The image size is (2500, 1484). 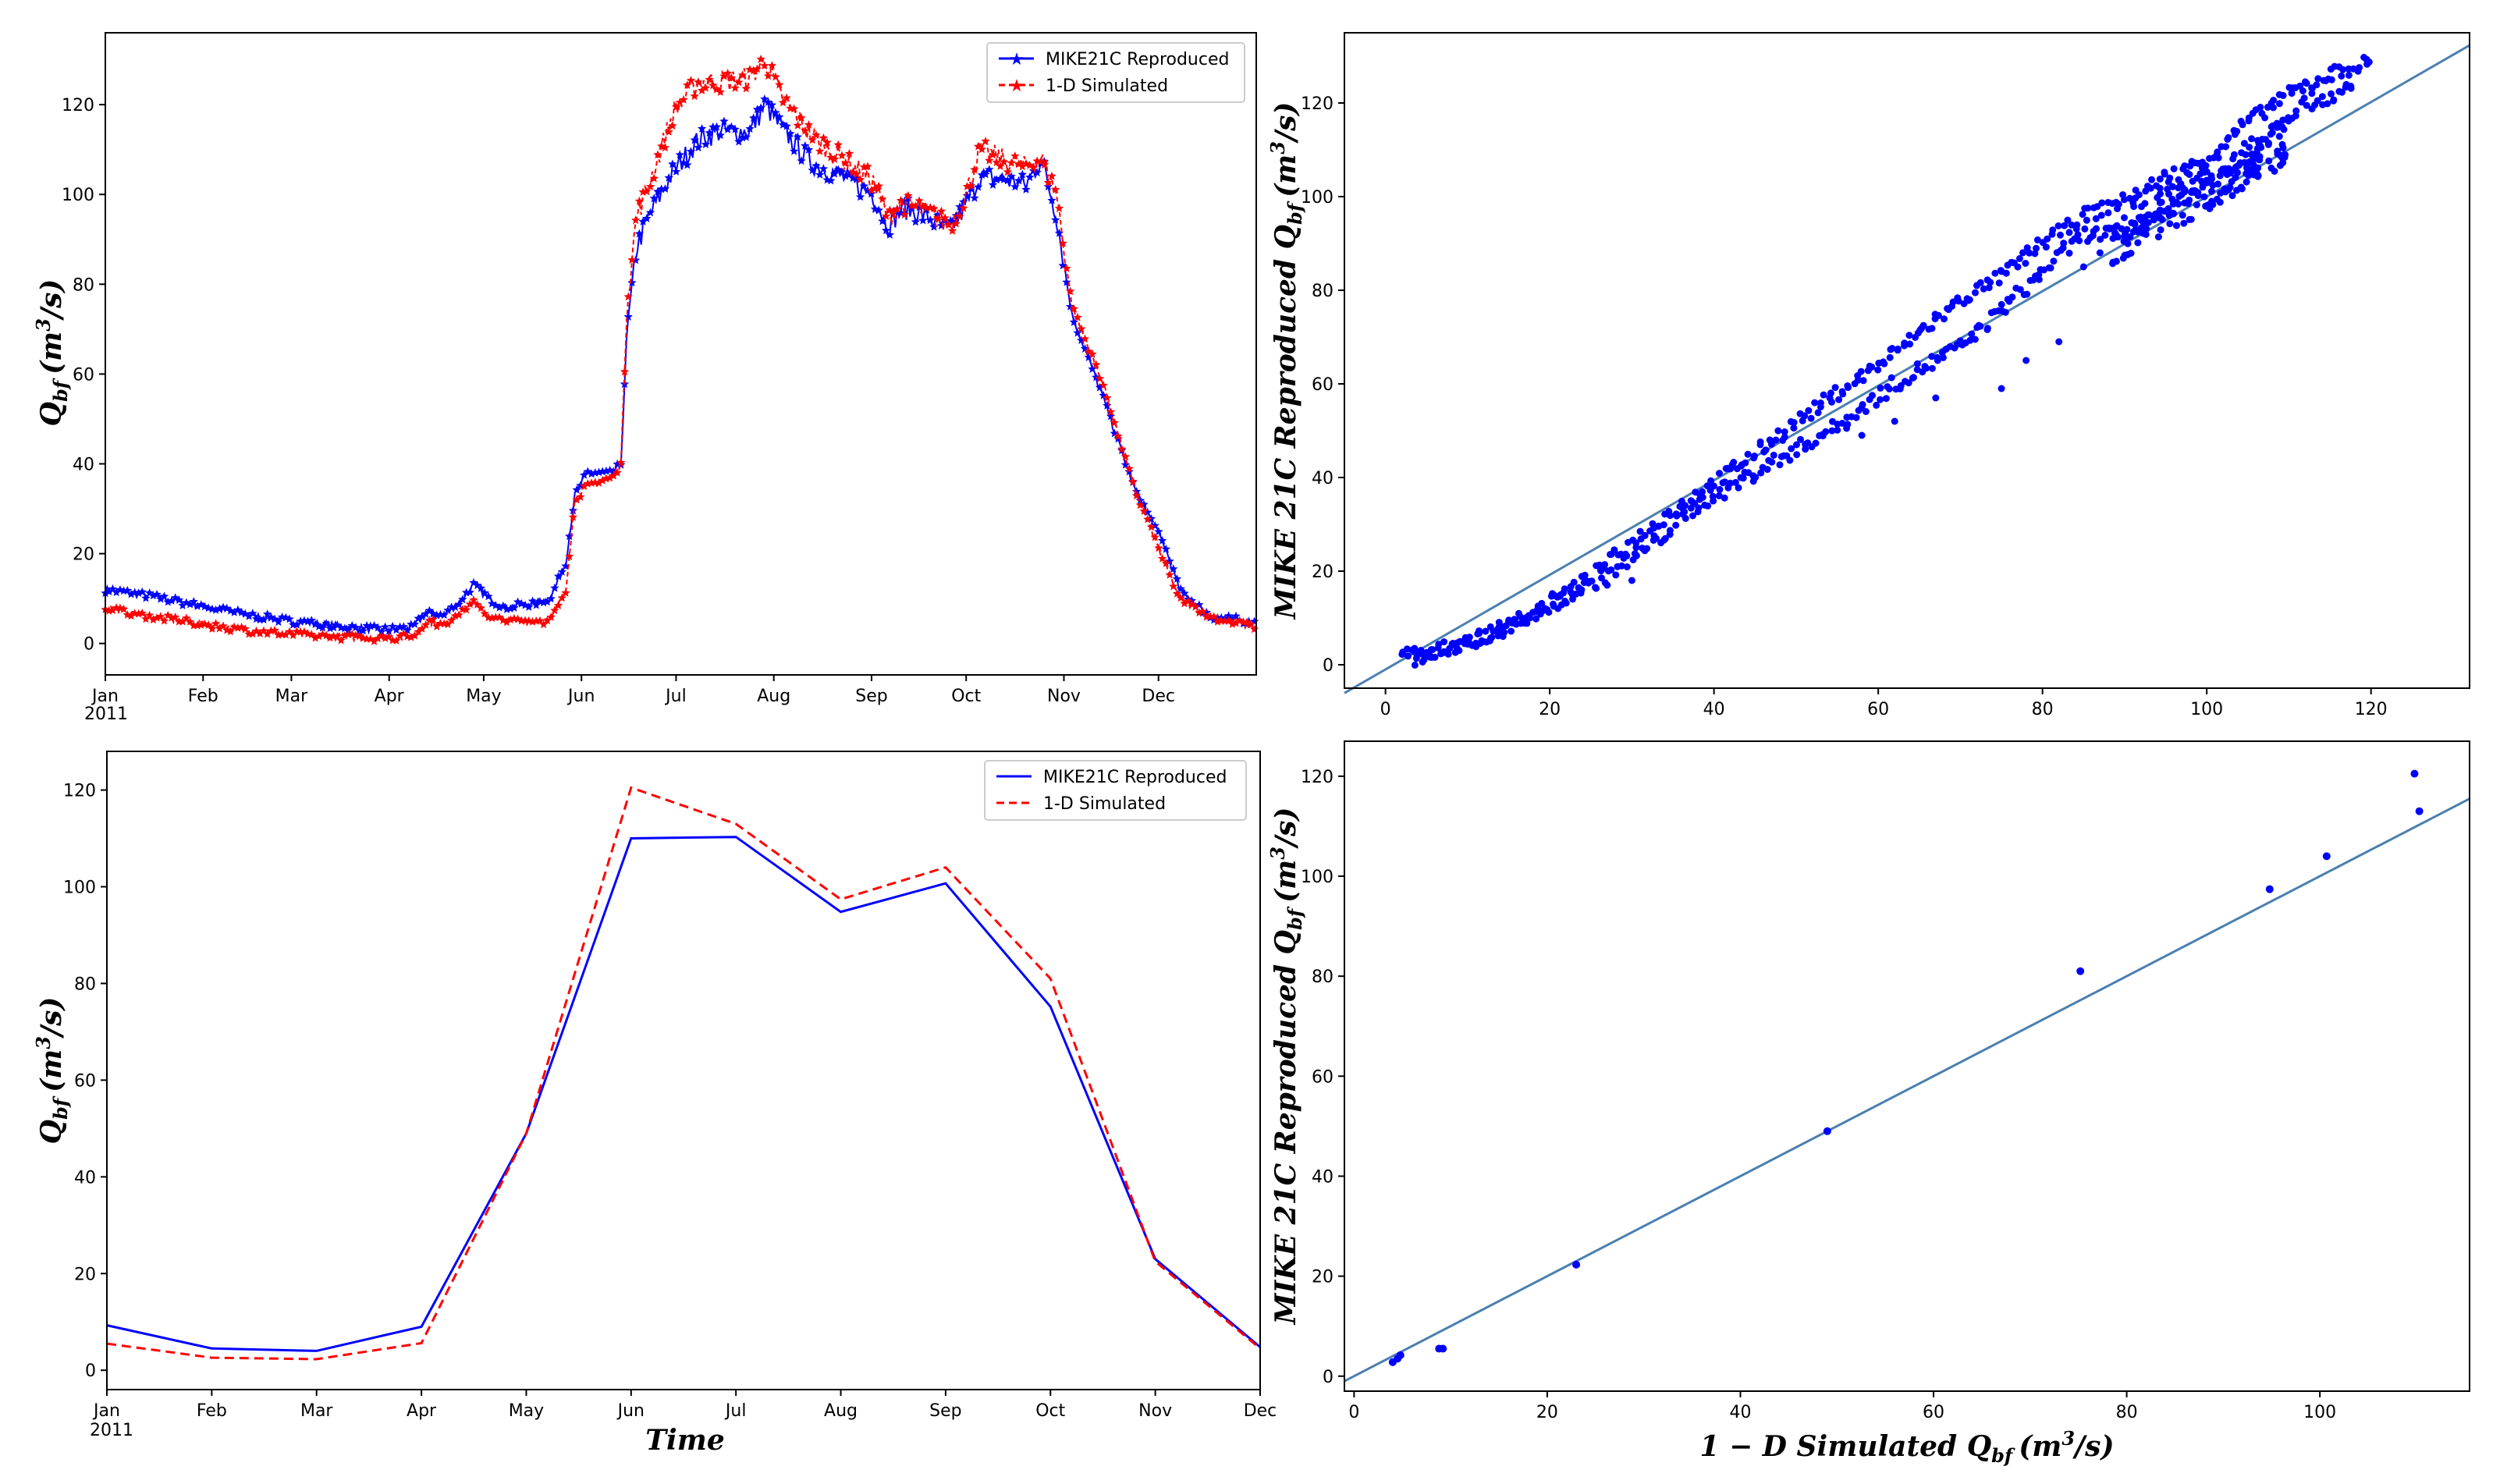 What do you see at coordinates (1064, 697) in the screenshot?
I see `x-tick-label: Nov` at bounding box center [1064, 697].